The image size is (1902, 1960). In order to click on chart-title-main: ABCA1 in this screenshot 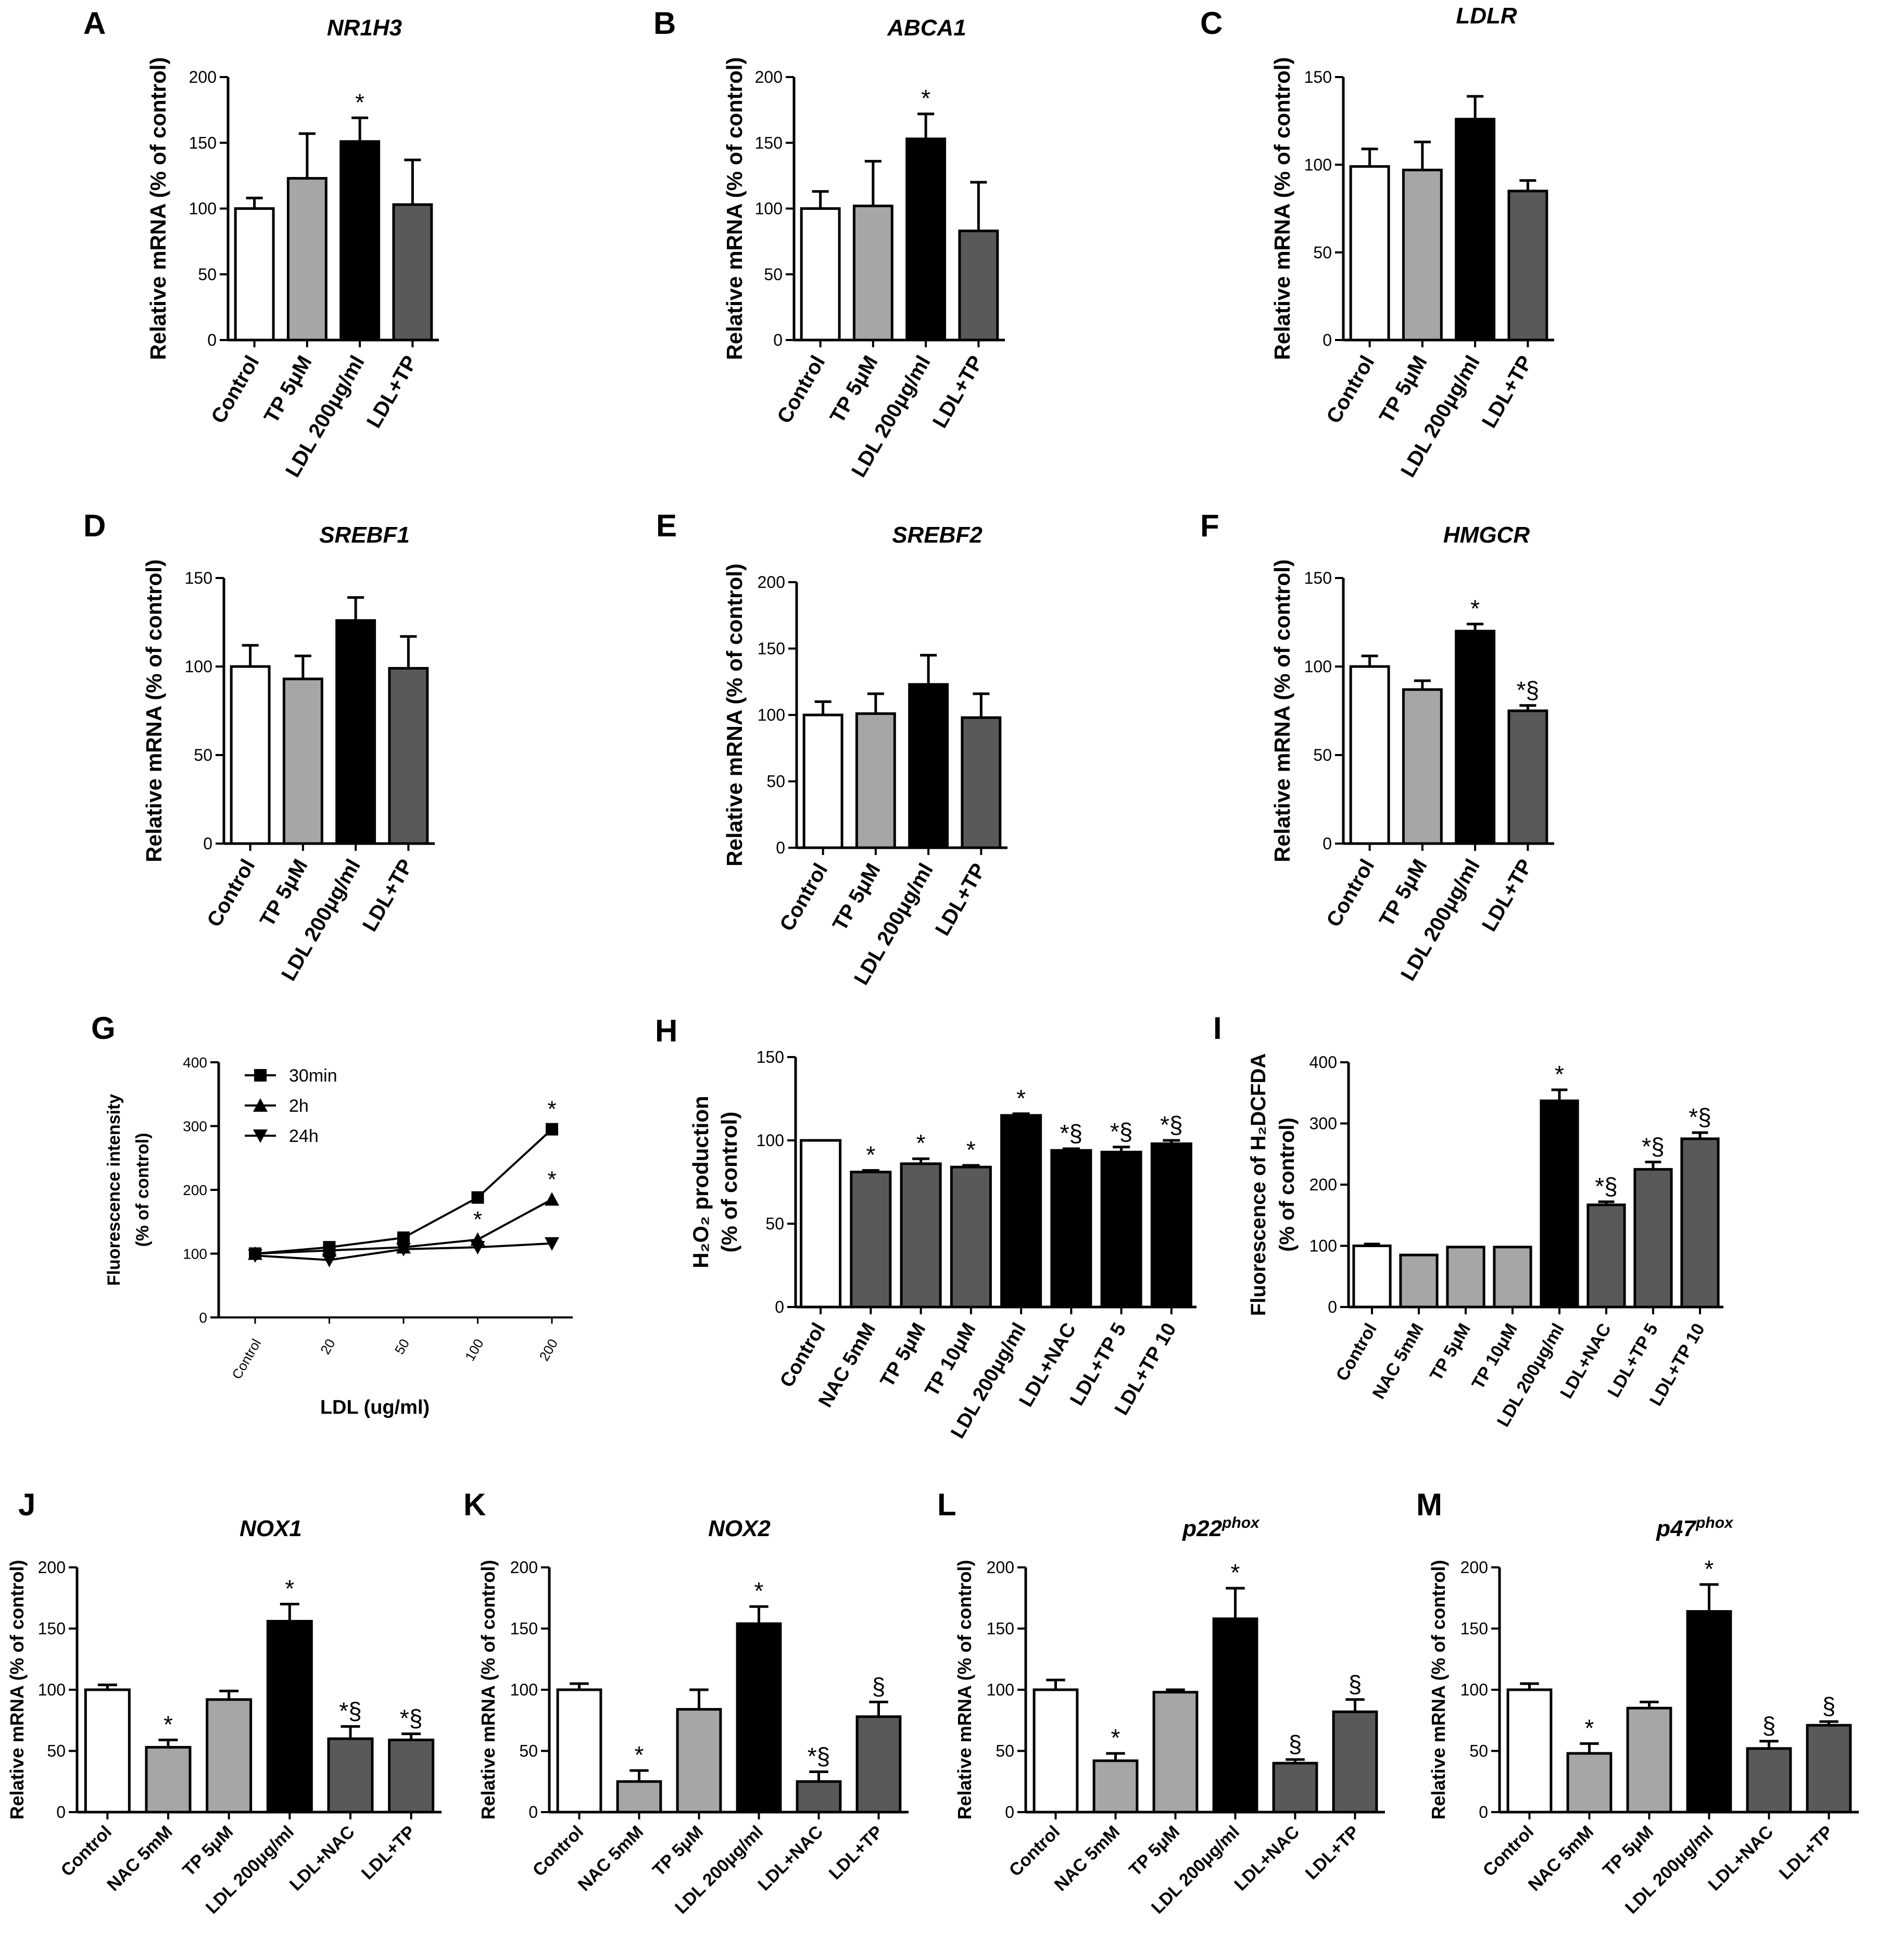, I will do `click(927, 28)`.